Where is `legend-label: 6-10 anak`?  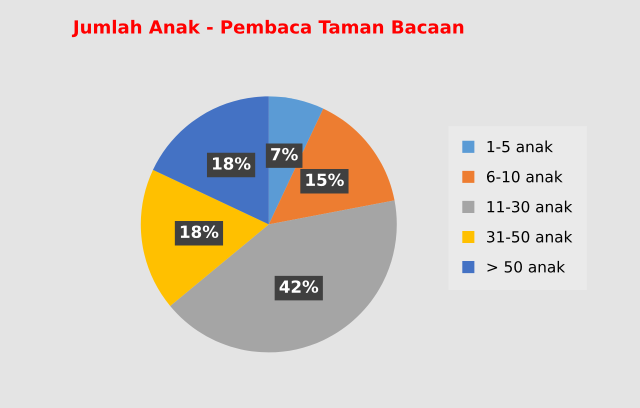
legend-label: 6-10 anak is located at coordinates (524, 176).